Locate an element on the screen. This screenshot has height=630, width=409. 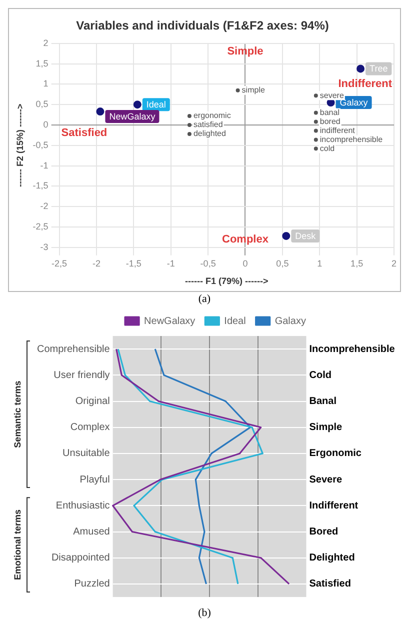
x-tick-label: -1,5 is located at coordinates (134, 263).